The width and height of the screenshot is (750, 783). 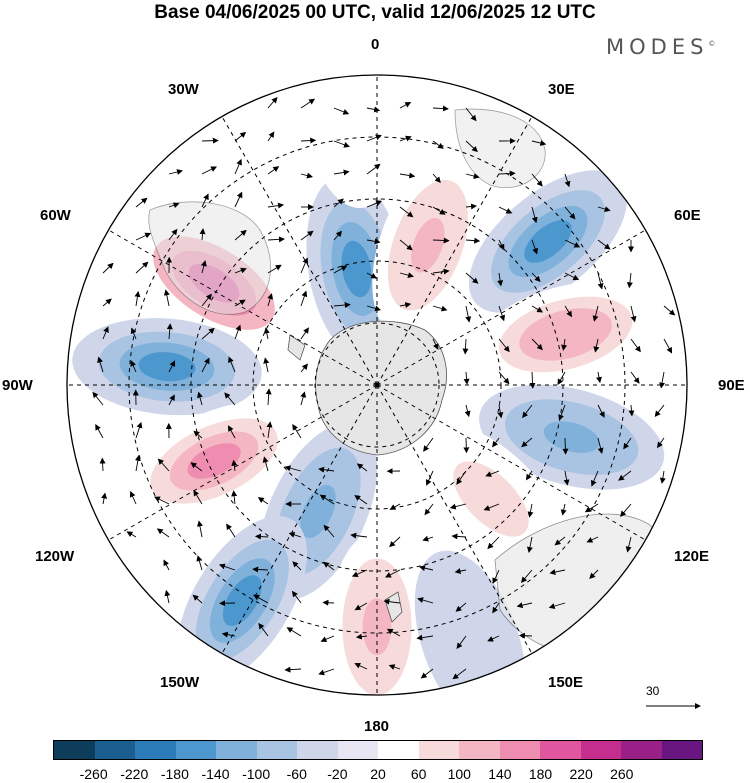 What do you see at coordinates (731, 385) in the screenshot?
I see `lon-label-90e: 90E` at bounding box center [731, 385].